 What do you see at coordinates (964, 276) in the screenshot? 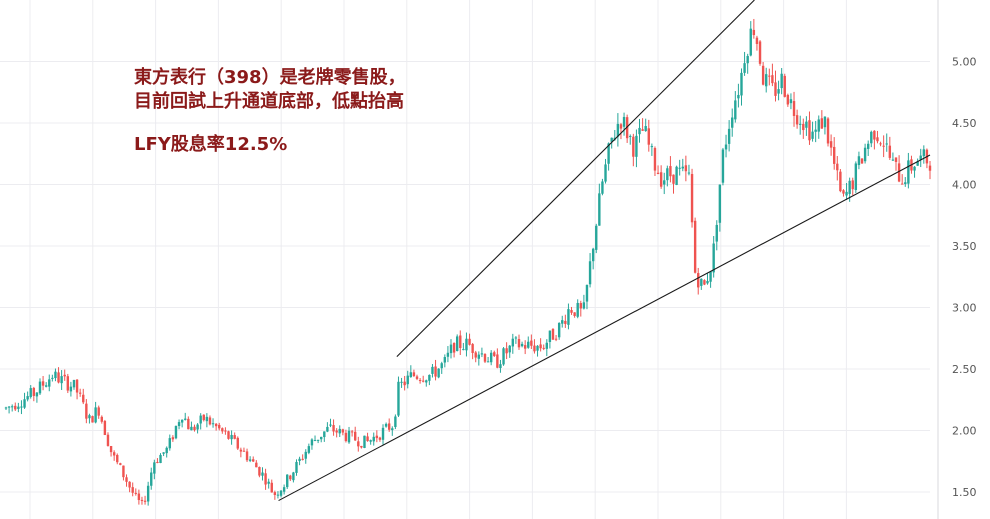
I see `price-axis: 1.50 2.00 2.50 3.00 3.50 4.00 4.50 5.00` at bounding box center [964, 276].